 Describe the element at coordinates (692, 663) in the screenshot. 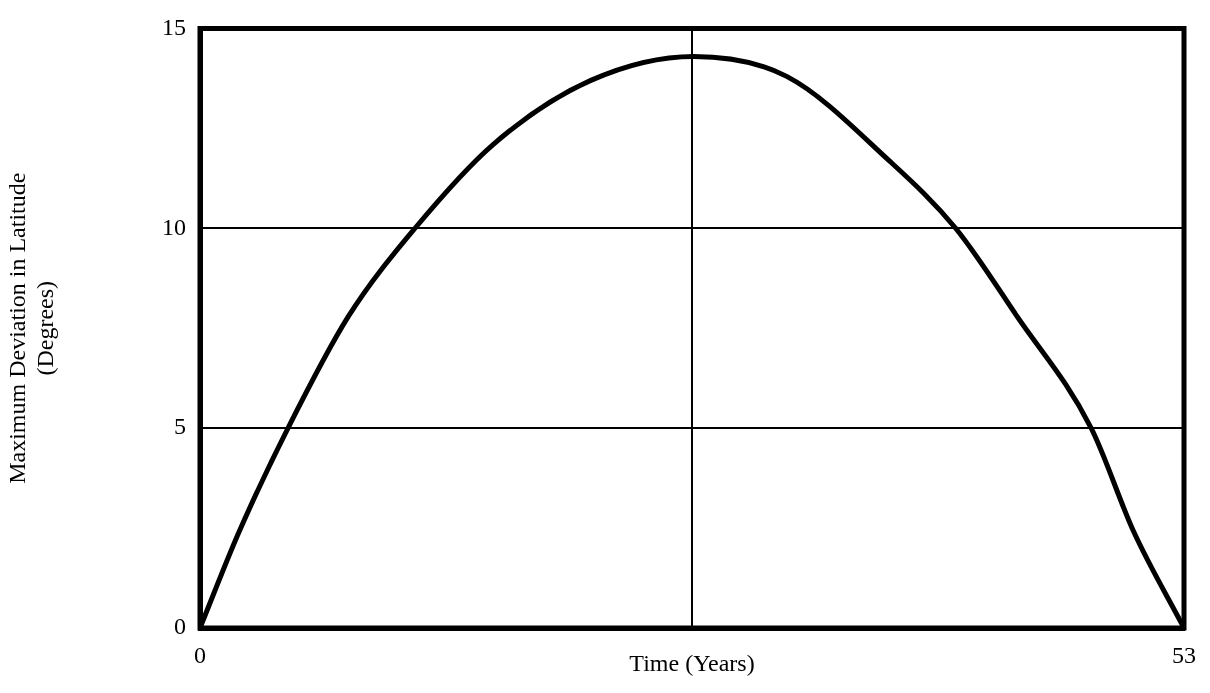

I see `x-axis-title: Time (Years)` at that location.